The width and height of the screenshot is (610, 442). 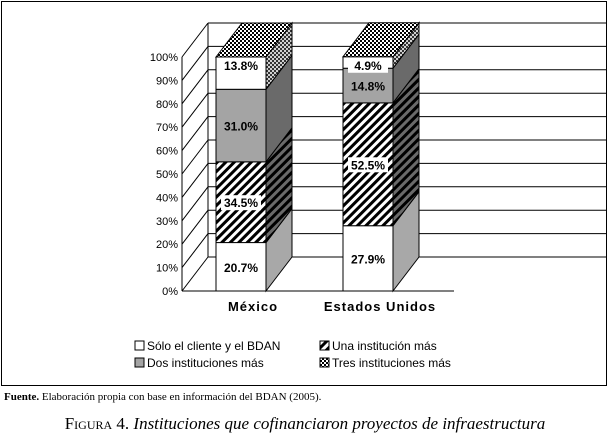 I want to click on y-tick-label: 20%, so click(x=167, y=245).